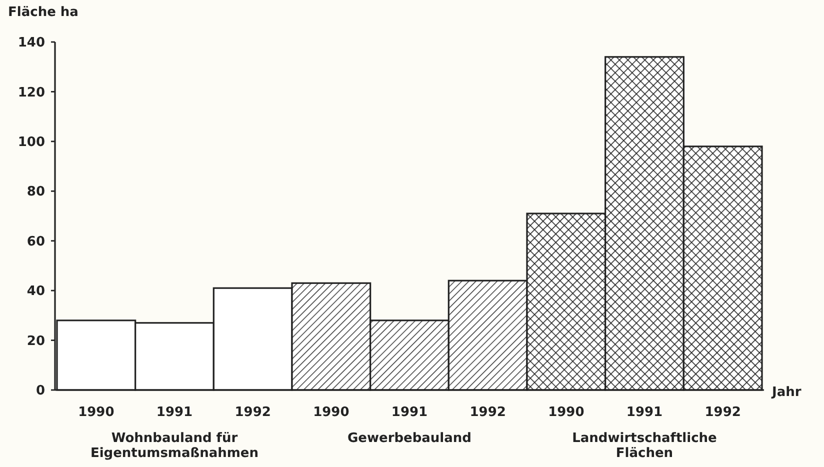 The height and width of the screenshot is (467, 824). What do you see at coordinates (35, 292) in the screenshot?
I see `y-tick-label: 40` at bounding box center [35, 292].